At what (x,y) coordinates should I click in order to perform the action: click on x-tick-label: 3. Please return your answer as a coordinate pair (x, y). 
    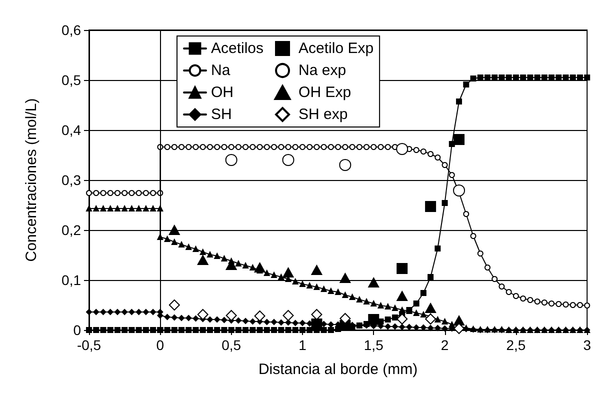
    Looking at the image, I should click on (587, 345).